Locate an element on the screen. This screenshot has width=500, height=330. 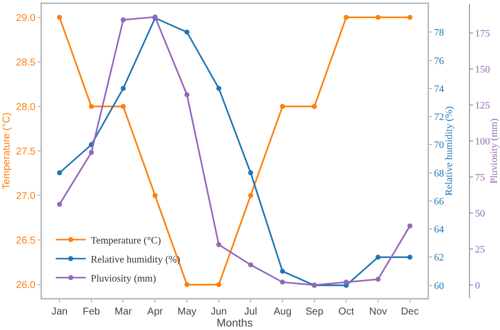
x-tick-label: Feb is located at coordinates (91, 312).